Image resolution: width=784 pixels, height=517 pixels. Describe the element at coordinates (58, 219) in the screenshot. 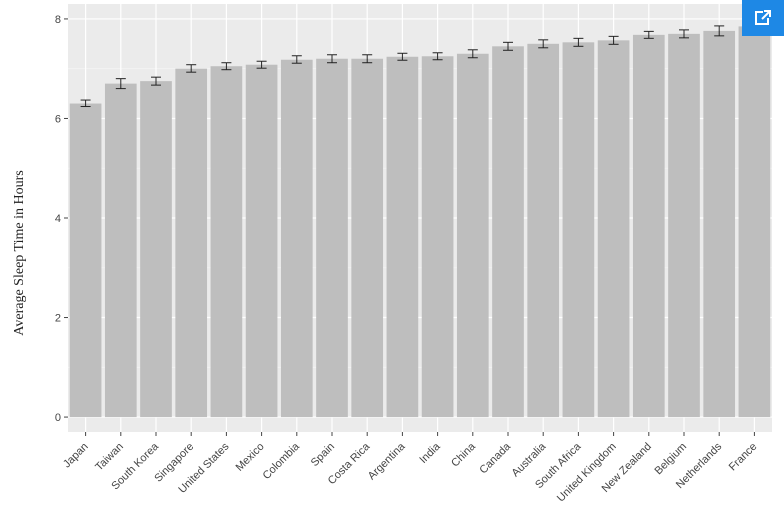

I see `y-tick-label: 4` at that location.